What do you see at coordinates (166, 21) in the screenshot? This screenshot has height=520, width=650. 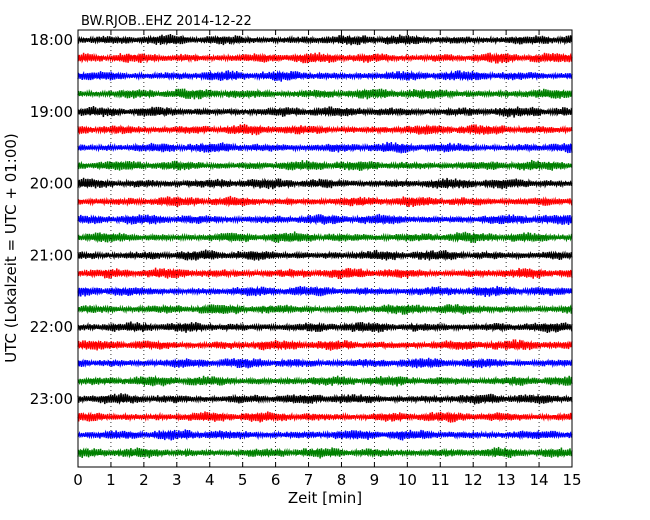 I see `chart-title: BW.RJOB..EHZ 2014-12-22` at bounding box center [166, 21].